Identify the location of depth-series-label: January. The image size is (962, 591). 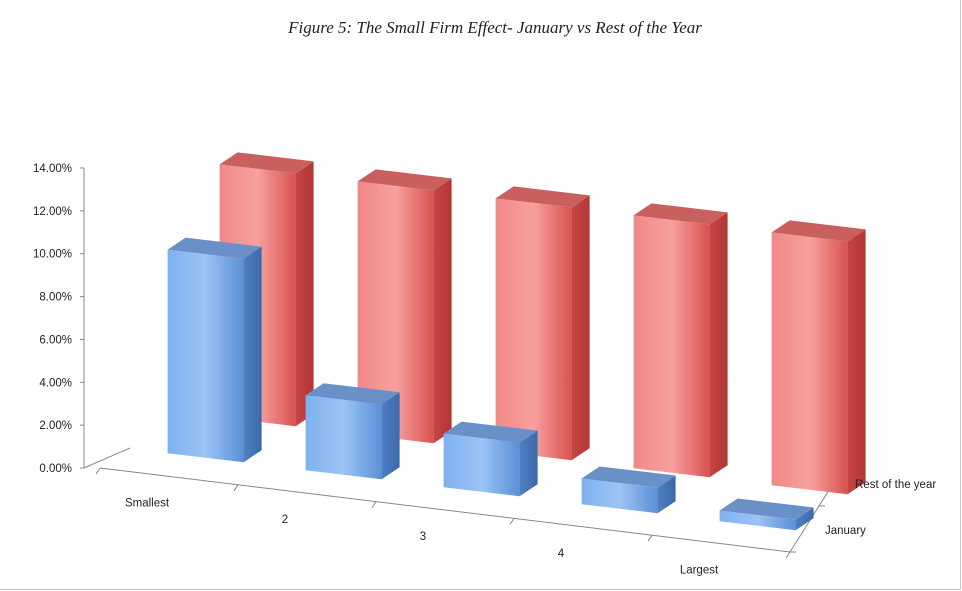
(845, 531).